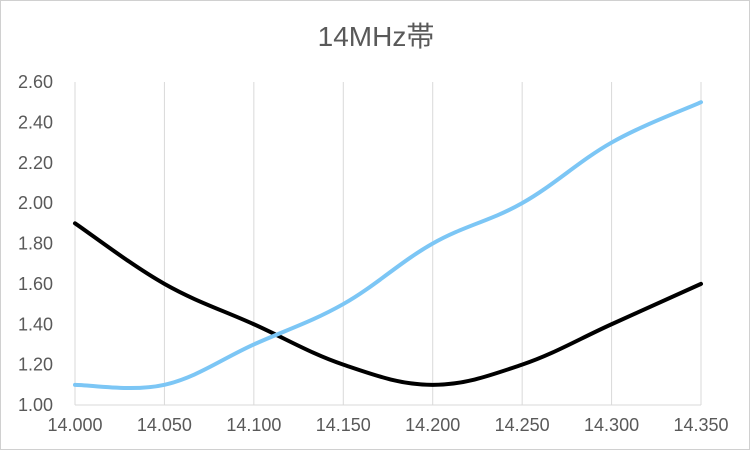 This screenshot has width=752, height=452. Describe the element at coordinates (35, 284) in the screenshot. I see `y-tick-label: 1.60` at that location.